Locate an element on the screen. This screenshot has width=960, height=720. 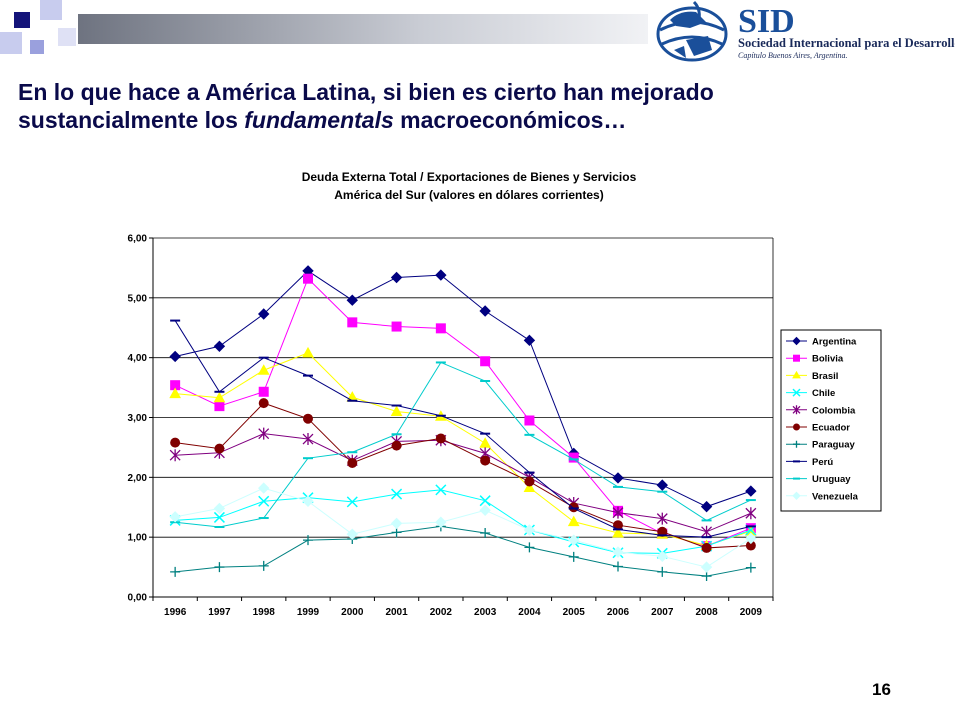
legend-item-colombia: Colombia is located at coordinates (821, 410).